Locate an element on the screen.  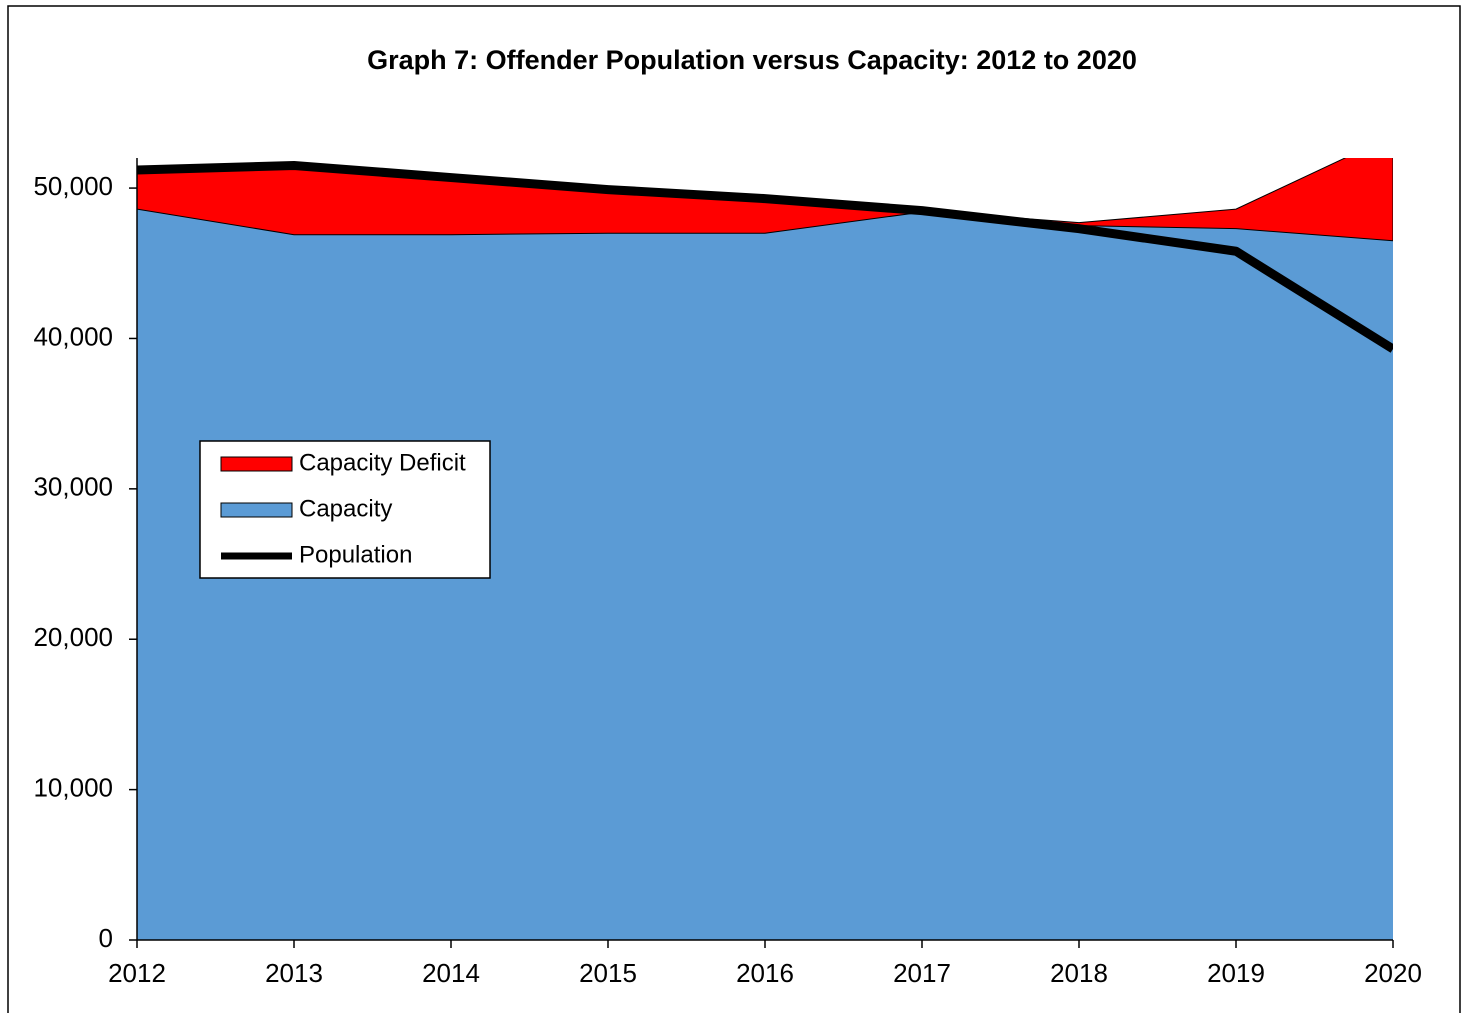
x-tick-label: 2018 is located at coordinates (1079, 973).